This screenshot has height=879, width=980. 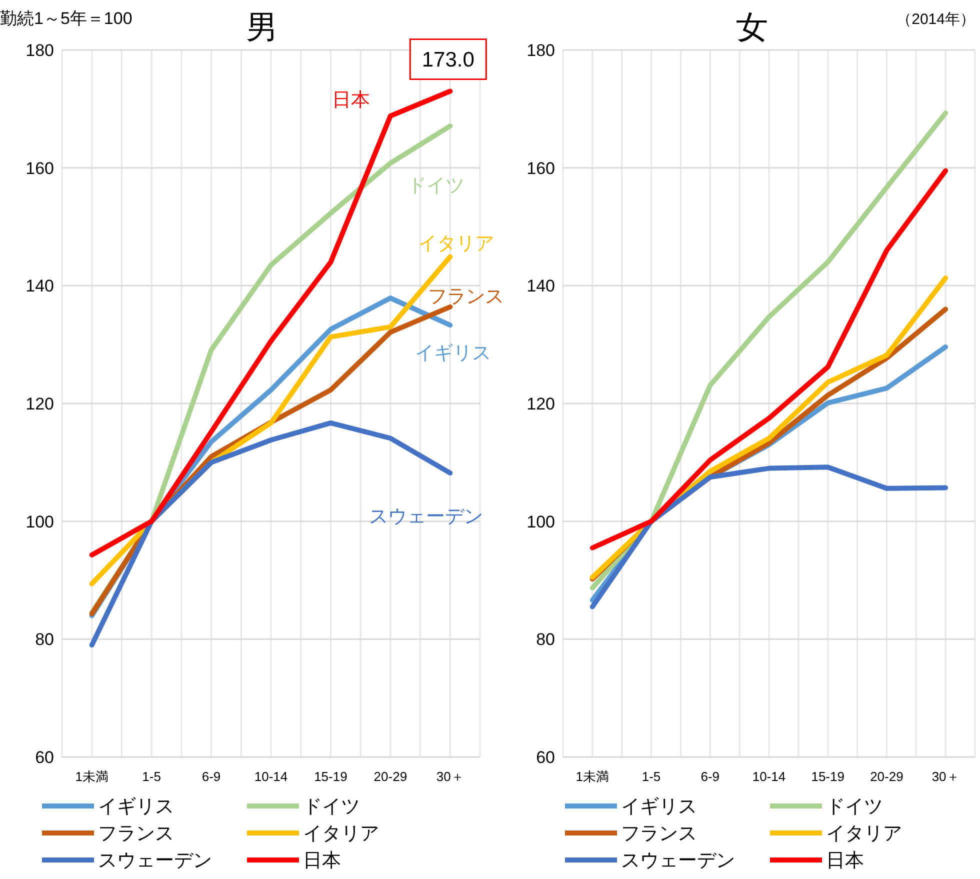 I want to click on chart-title: 女, so click(x=752, y=27).